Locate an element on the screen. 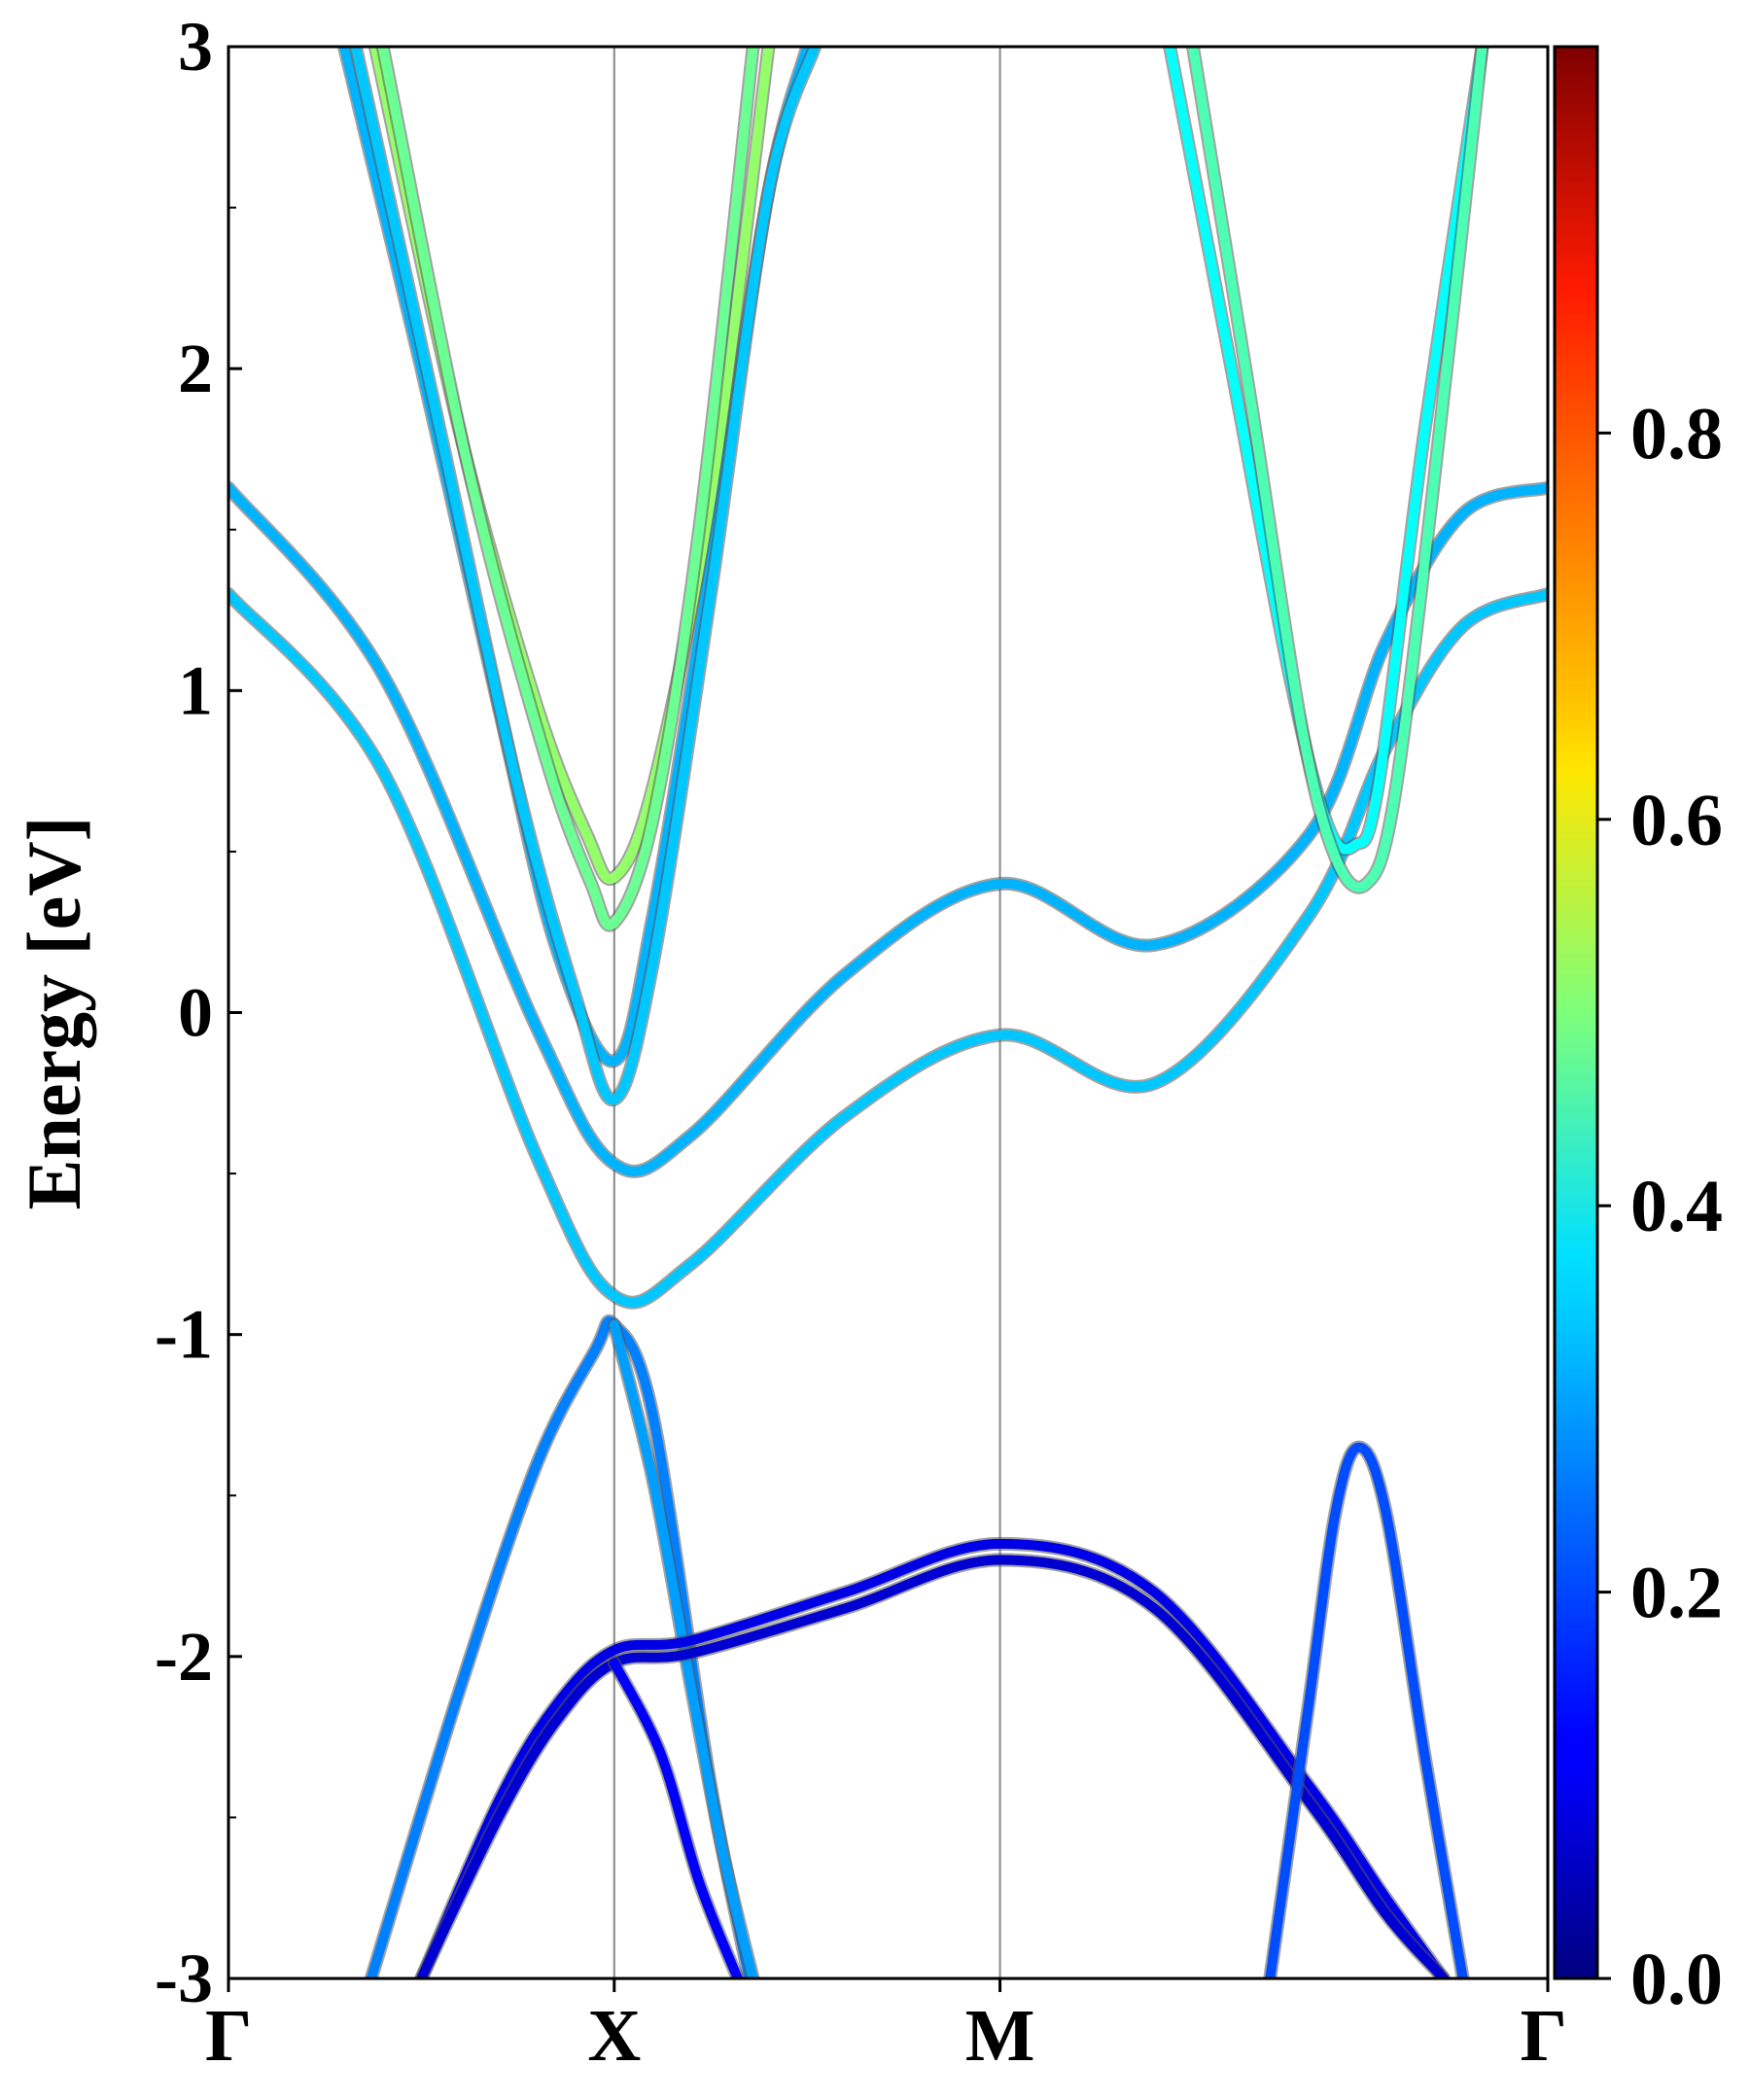  y-tick-label: 0 is located at coordinates (195, 1013).